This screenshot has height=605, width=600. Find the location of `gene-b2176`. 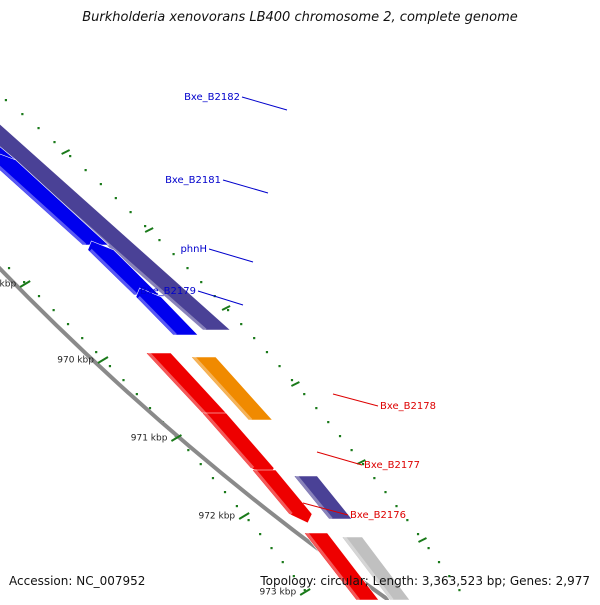

gene-b2176 is located at coordinates (323, 497).